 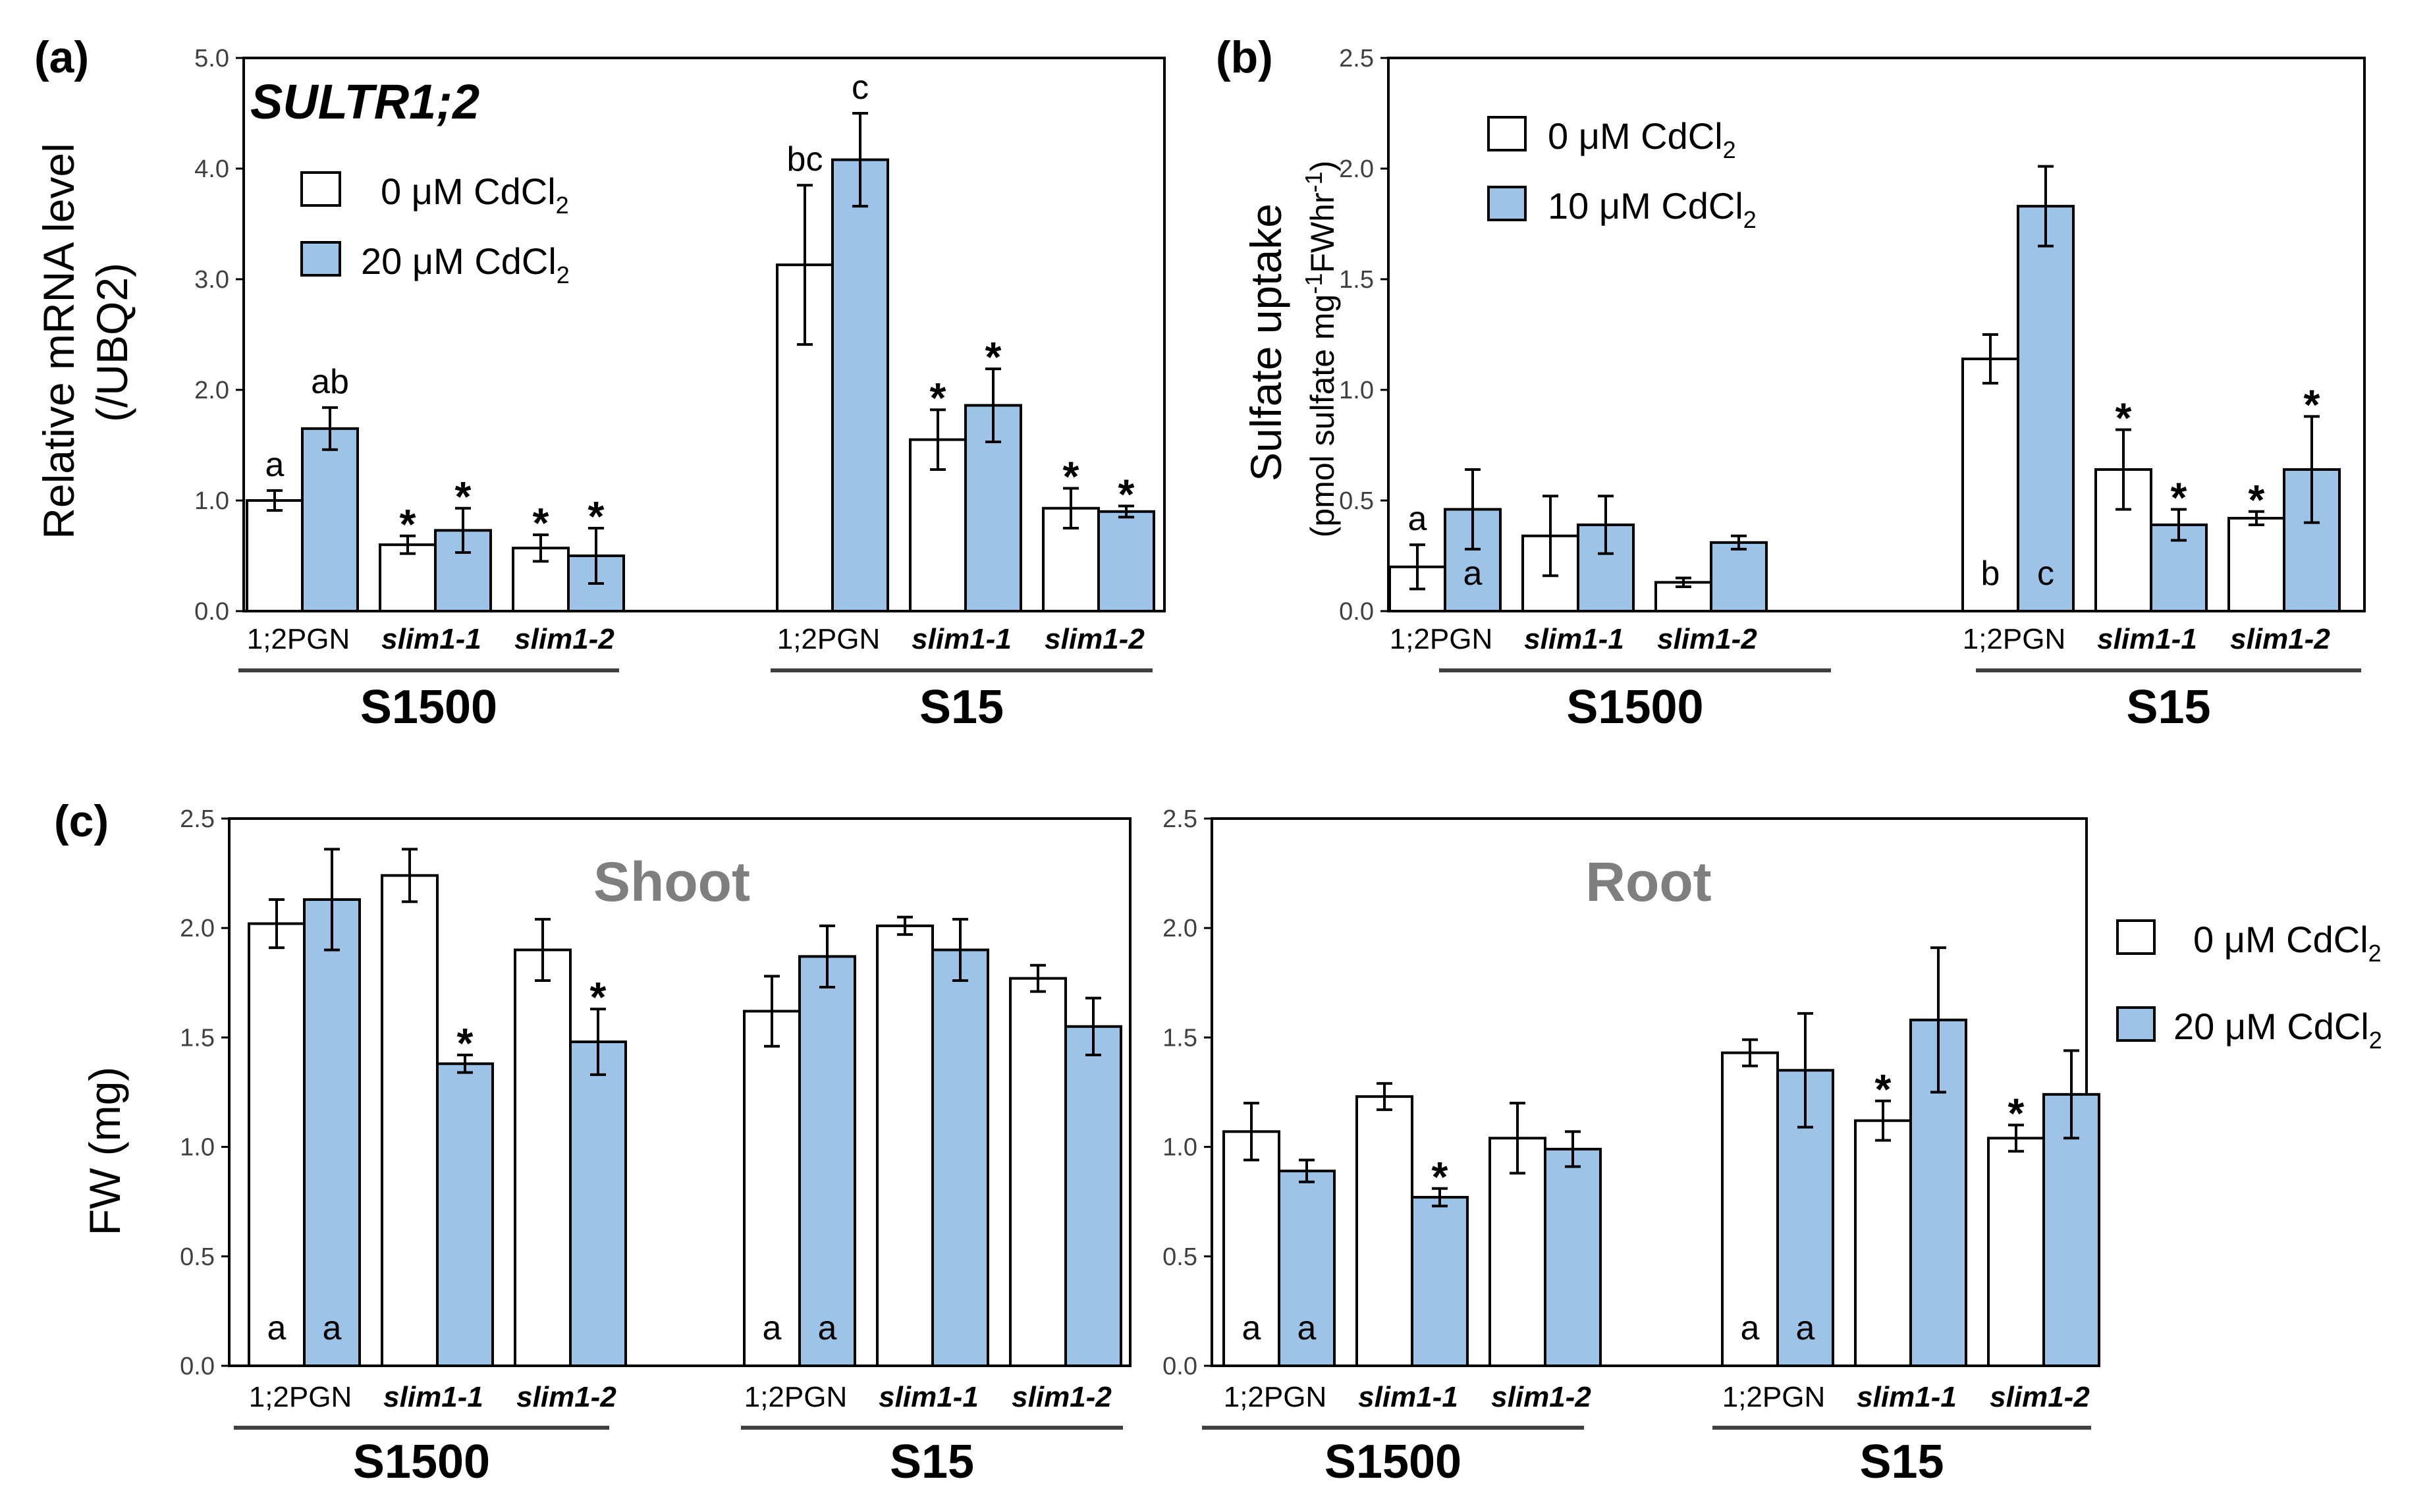 I want to click on panel-b-label: (b), so click(x=1244, y=57).